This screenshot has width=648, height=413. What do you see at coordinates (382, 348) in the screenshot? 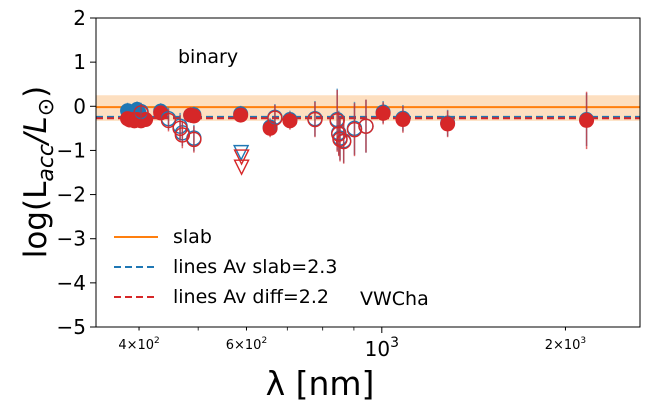
I see `x-tick-label-major: 103` at bounding box center [382, 348].